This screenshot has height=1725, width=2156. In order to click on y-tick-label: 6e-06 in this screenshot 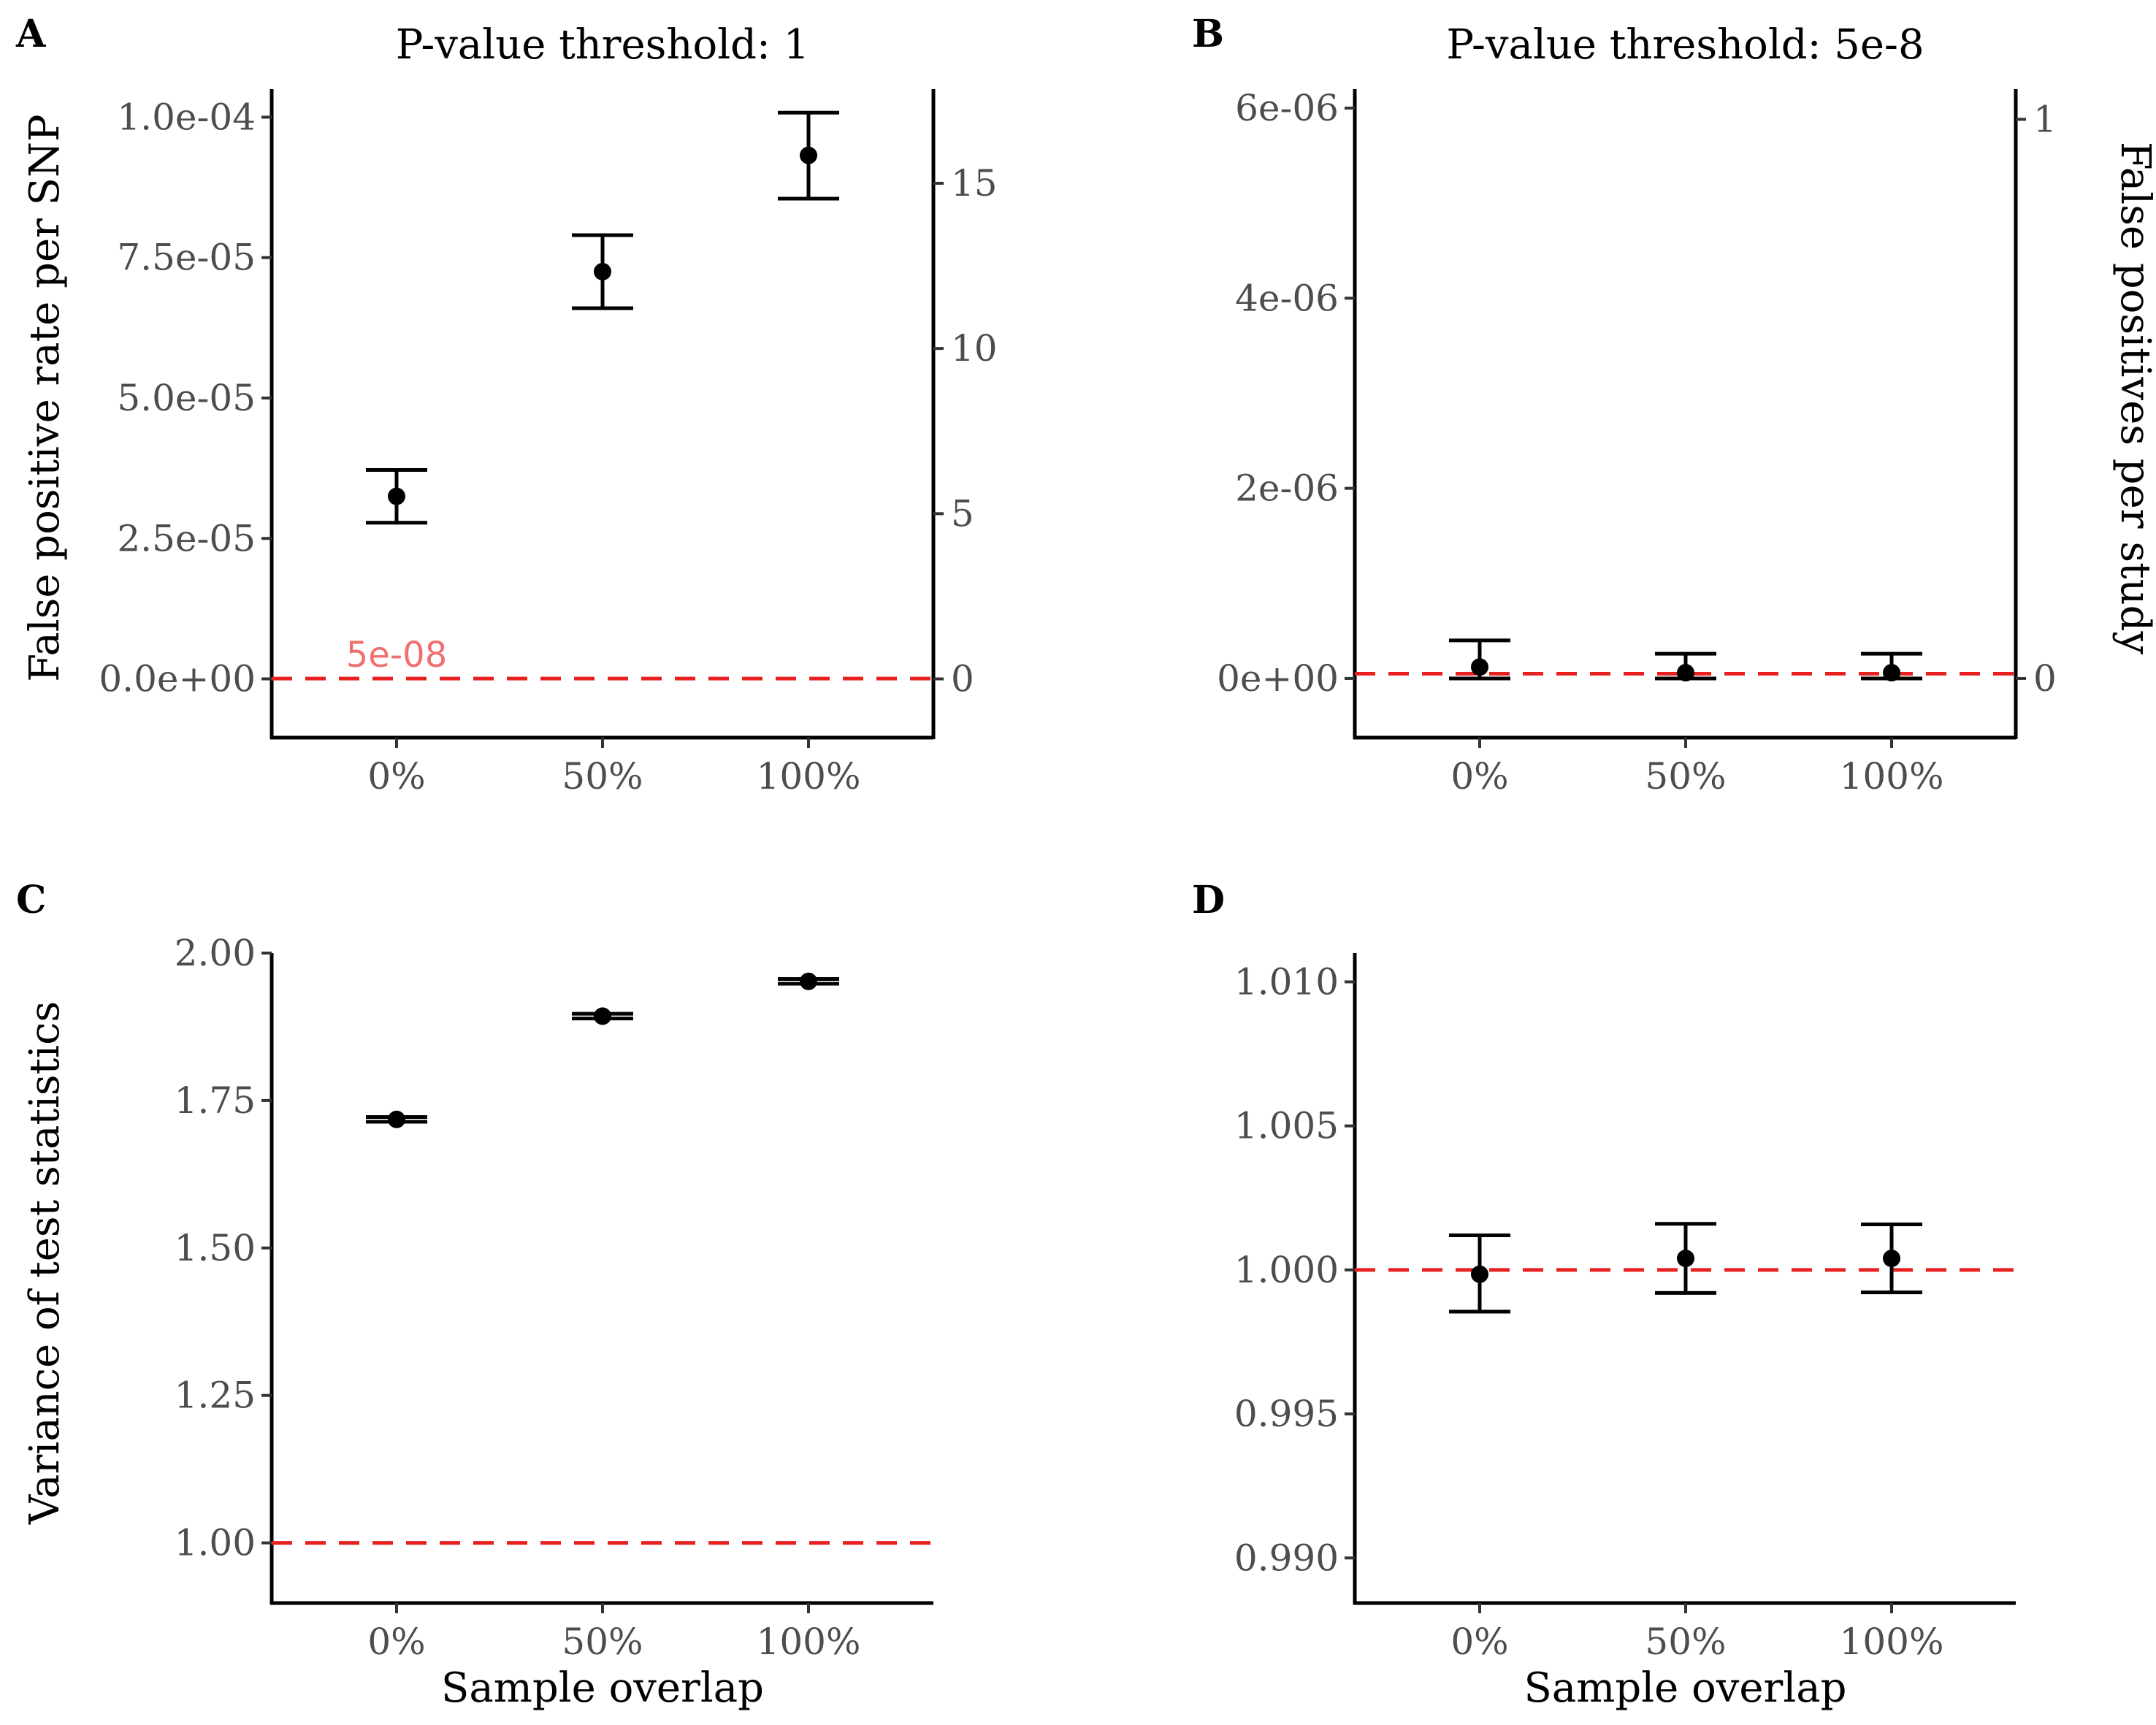, I will do `click(1287, 108)`.